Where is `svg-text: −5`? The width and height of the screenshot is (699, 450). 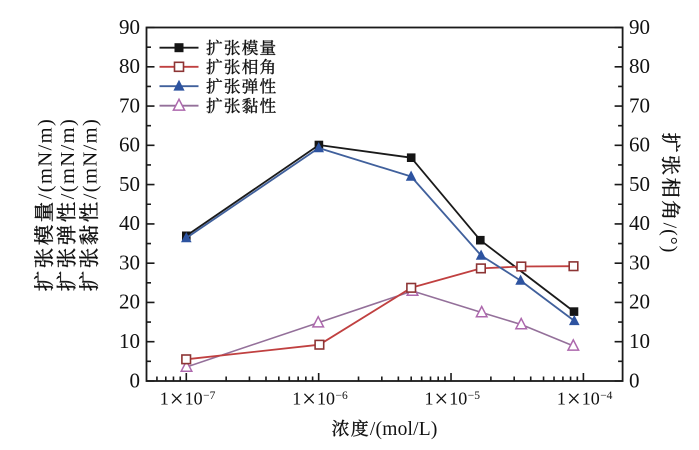
svg-text: −5 is located at coordinates (474, 396).